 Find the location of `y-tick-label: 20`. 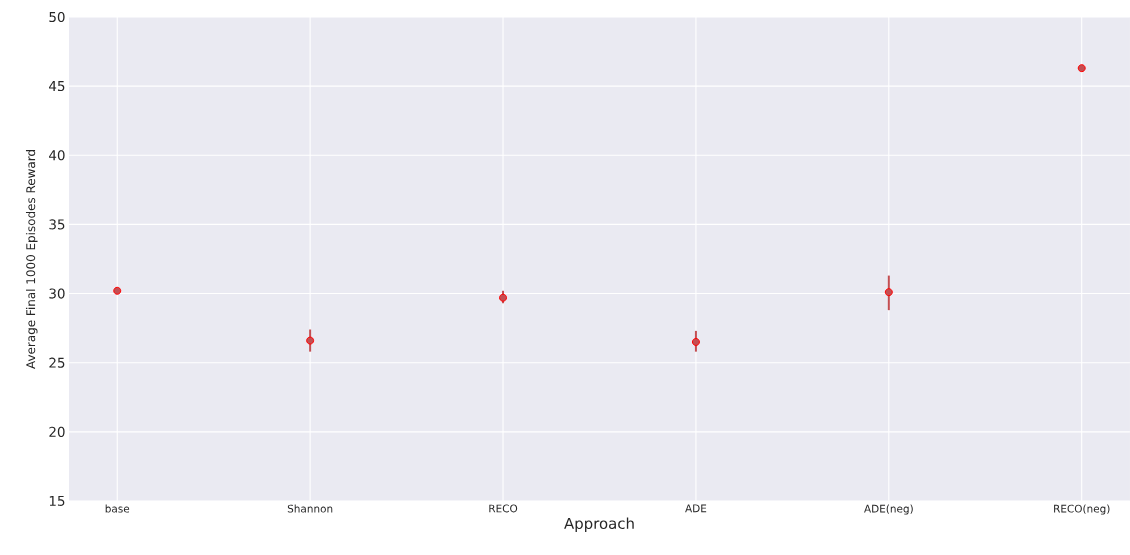

y-tick-label: 20 is located at coordinates (57, 431).